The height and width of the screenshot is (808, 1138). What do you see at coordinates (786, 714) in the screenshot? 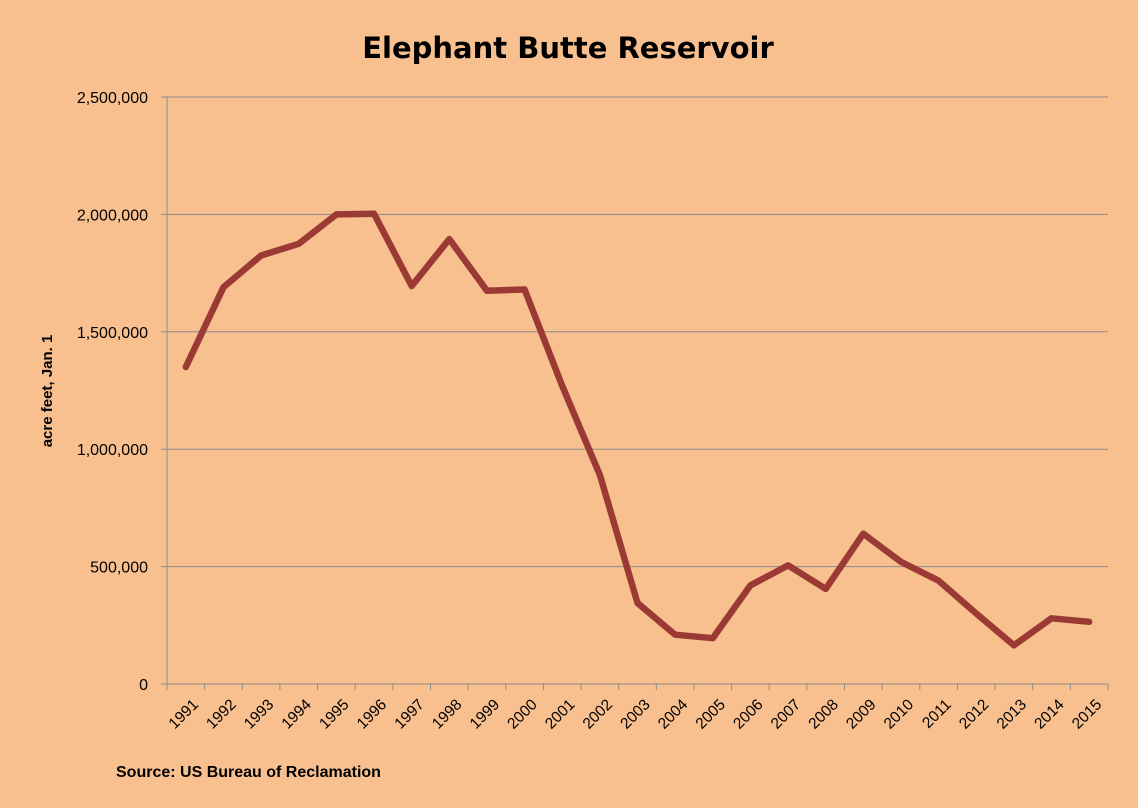
I see `x-tick-label: 2007` at bounding box center [786, 714].